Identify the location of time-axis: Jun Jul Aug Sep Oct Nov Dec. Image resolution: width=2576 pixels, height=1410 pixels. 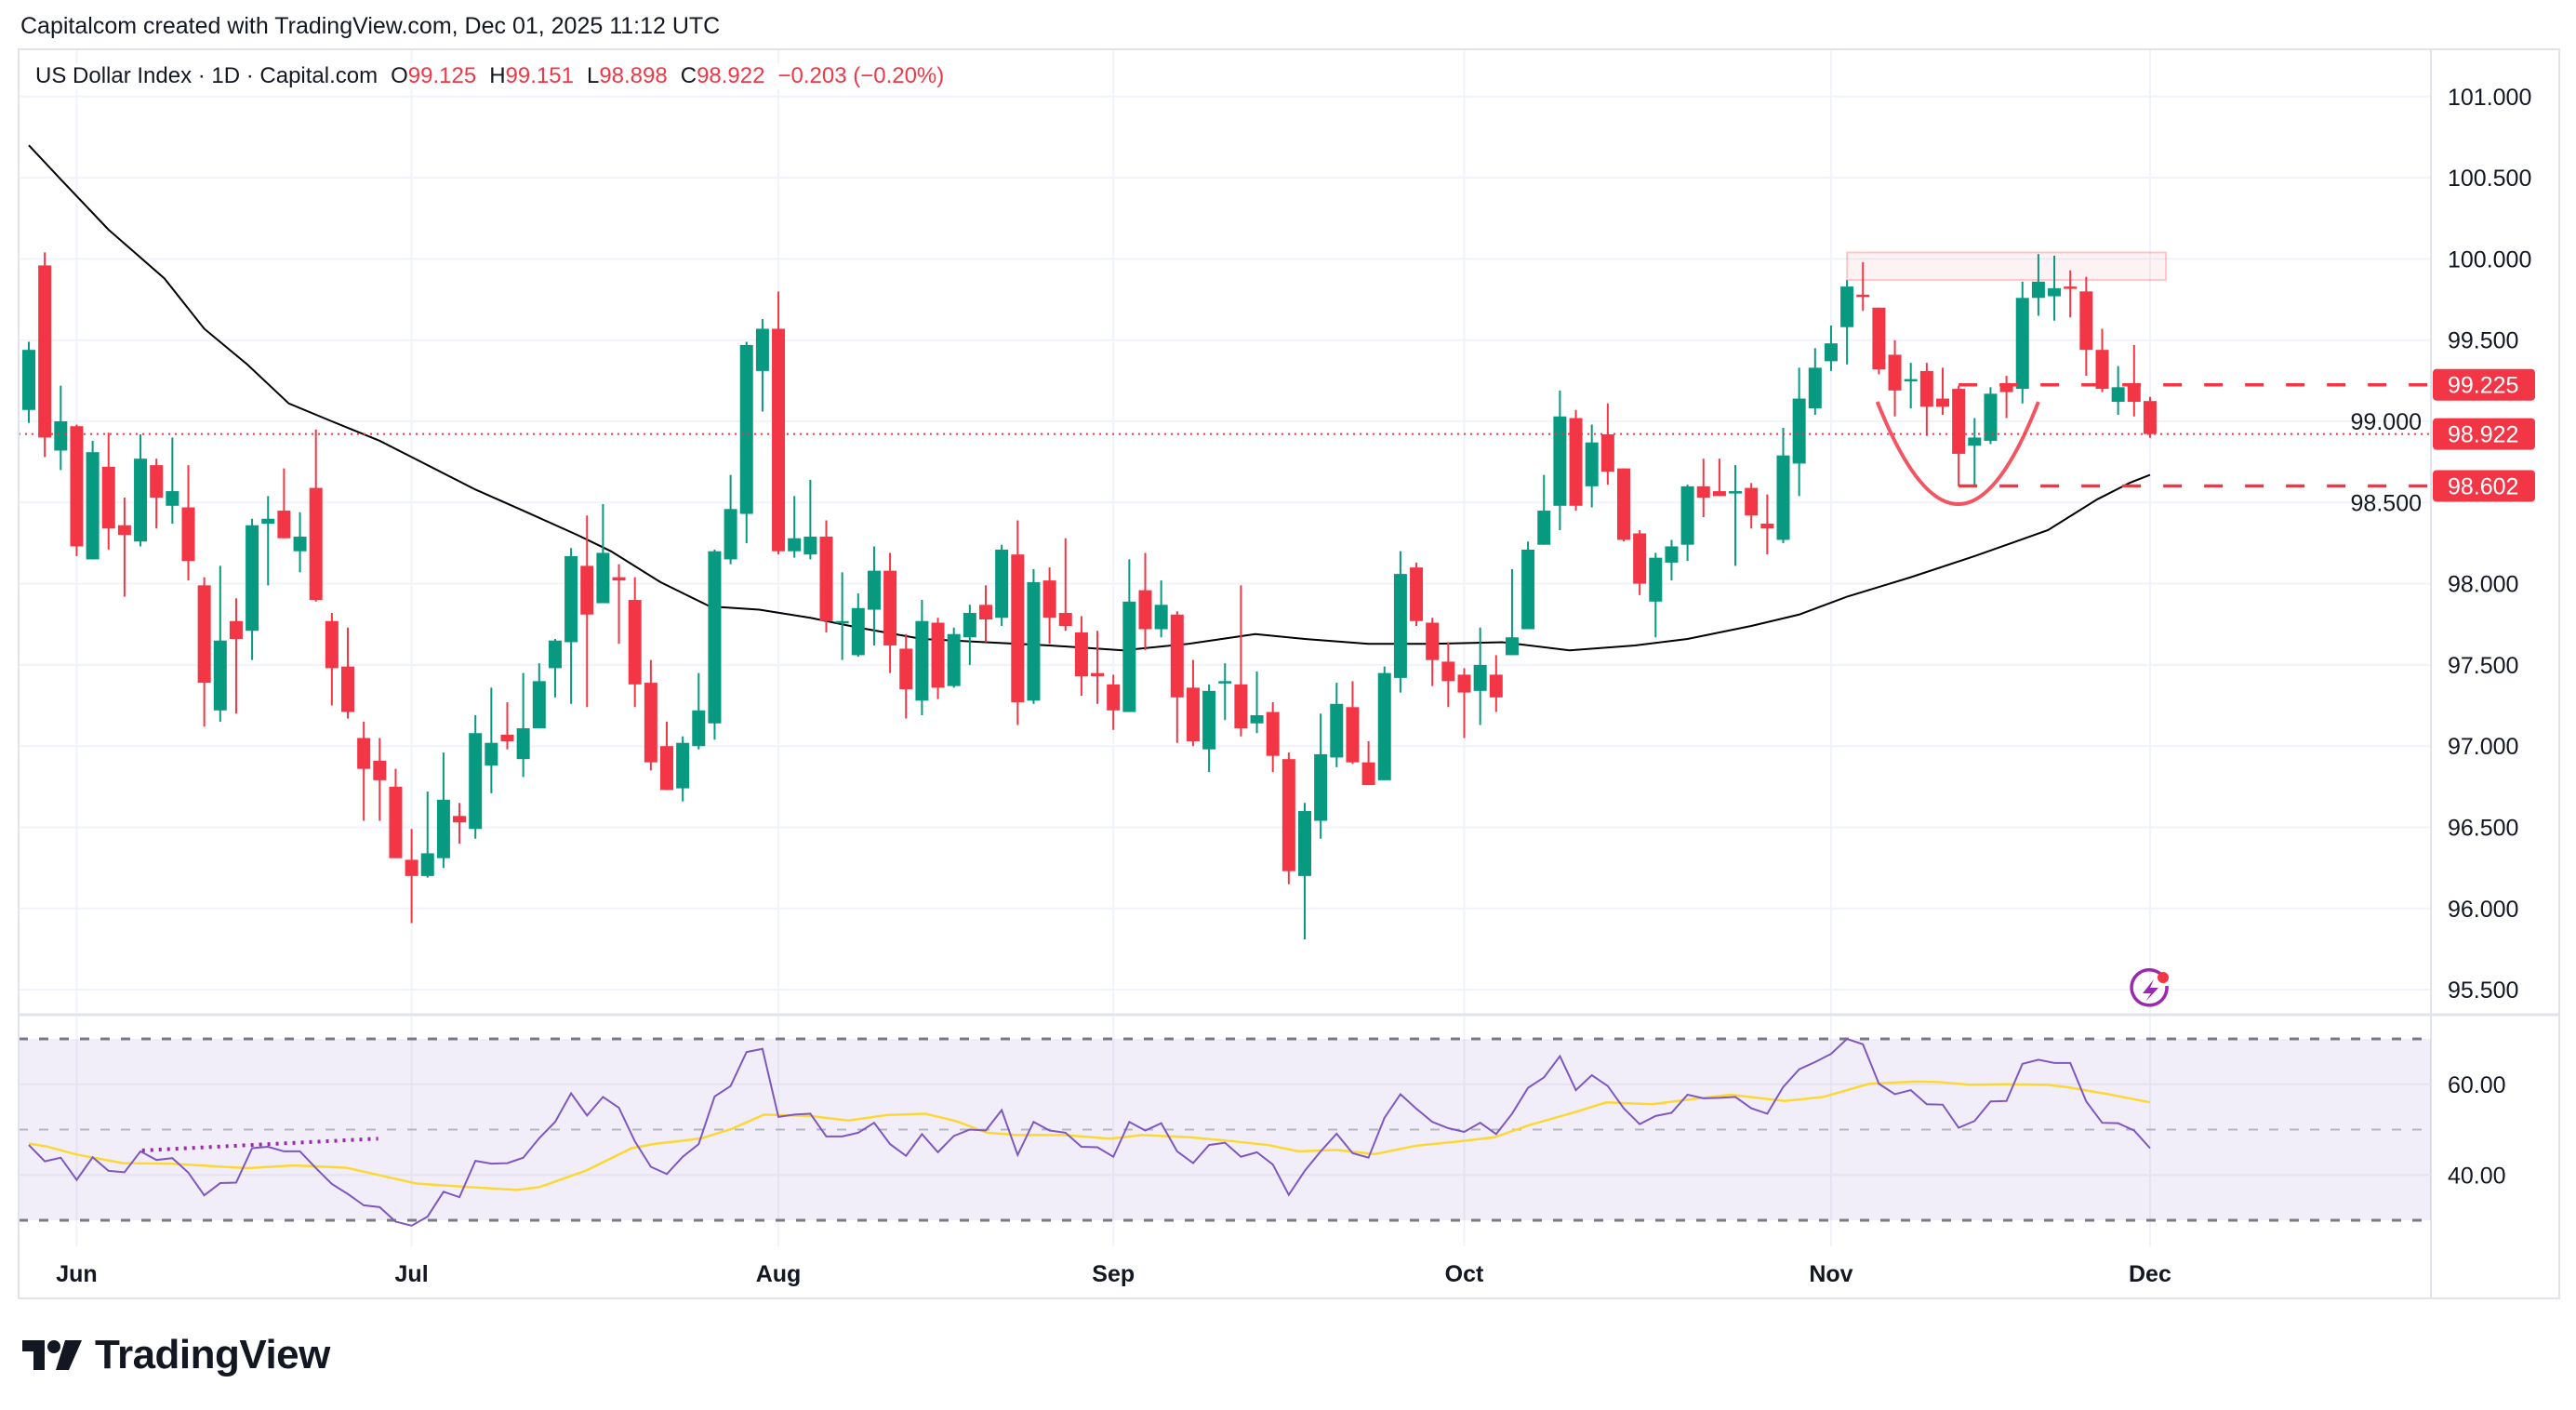
(1113, 1274).